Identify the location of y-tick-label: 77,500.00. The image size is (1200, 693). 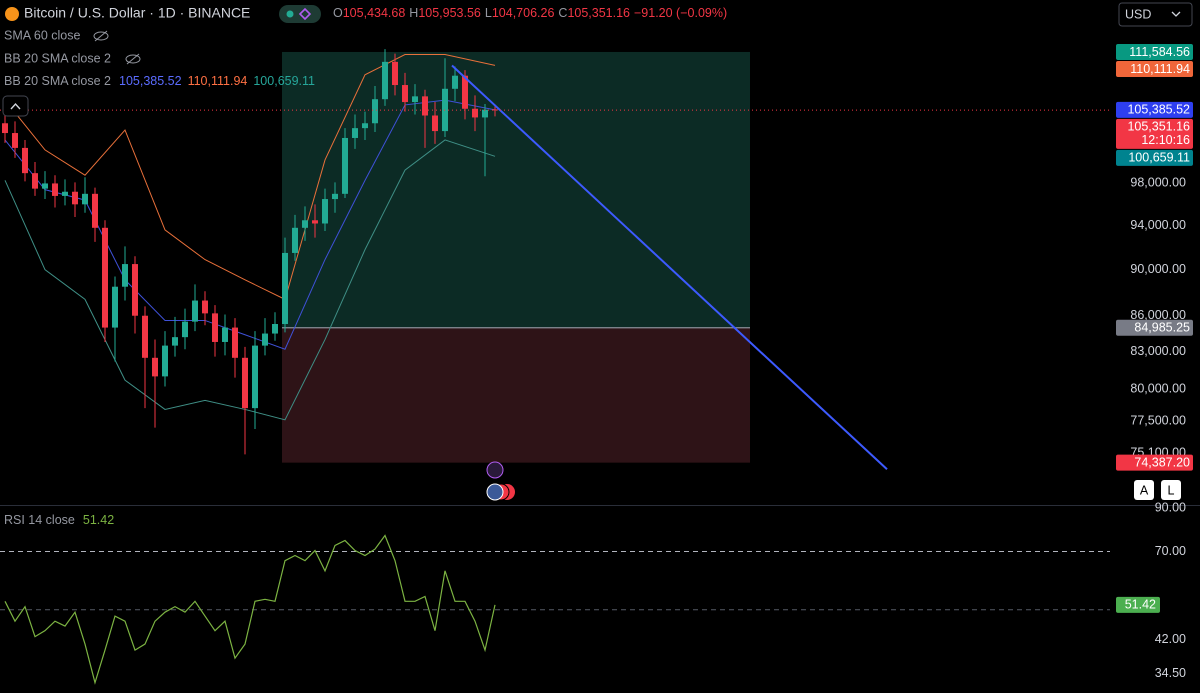
(1158, 420).